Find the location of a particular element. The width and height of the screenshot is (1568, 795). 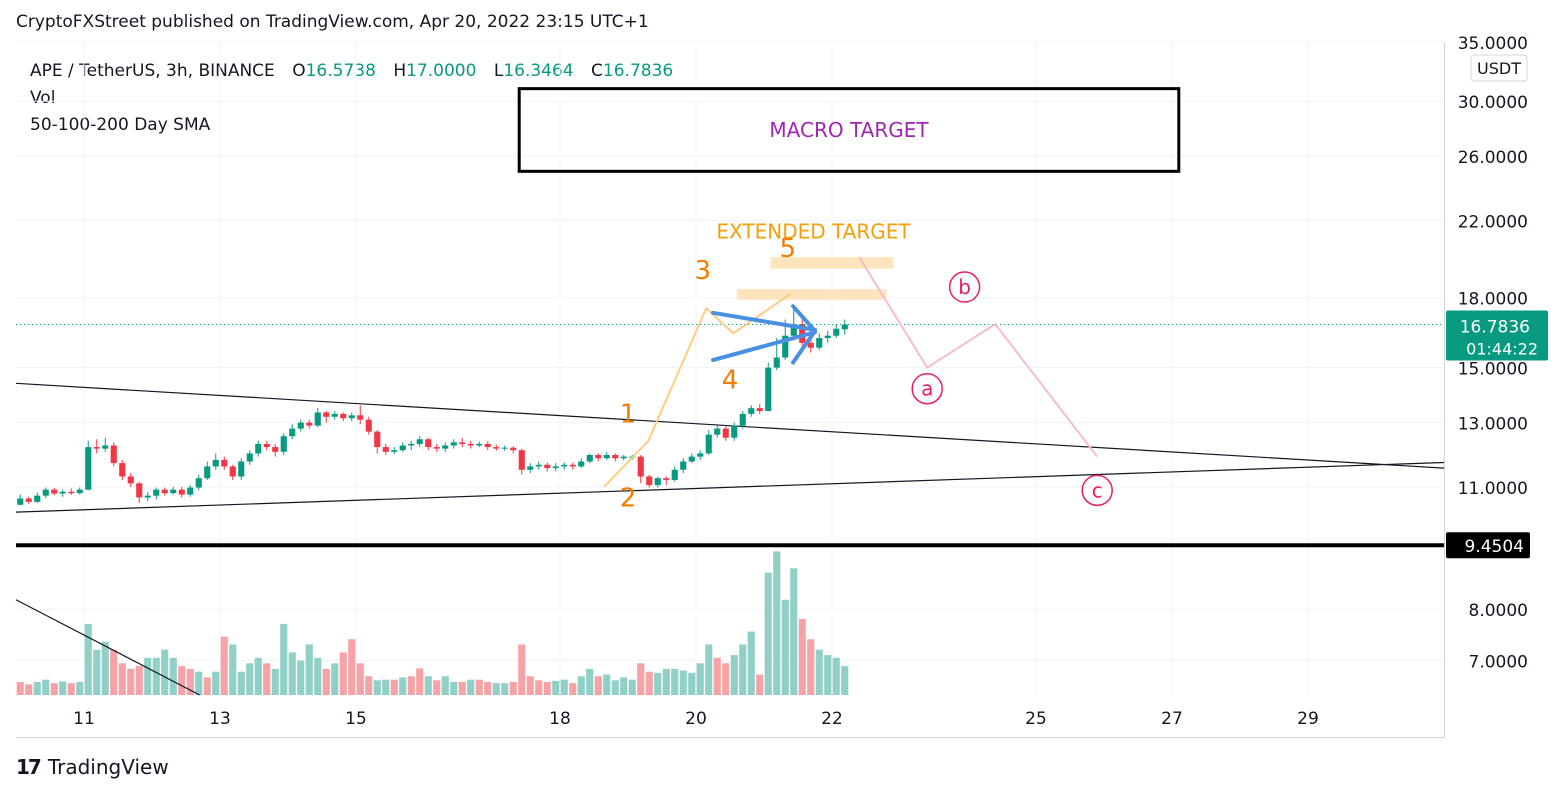

corrective-label-circle-a is located at coordinates (927, 388).